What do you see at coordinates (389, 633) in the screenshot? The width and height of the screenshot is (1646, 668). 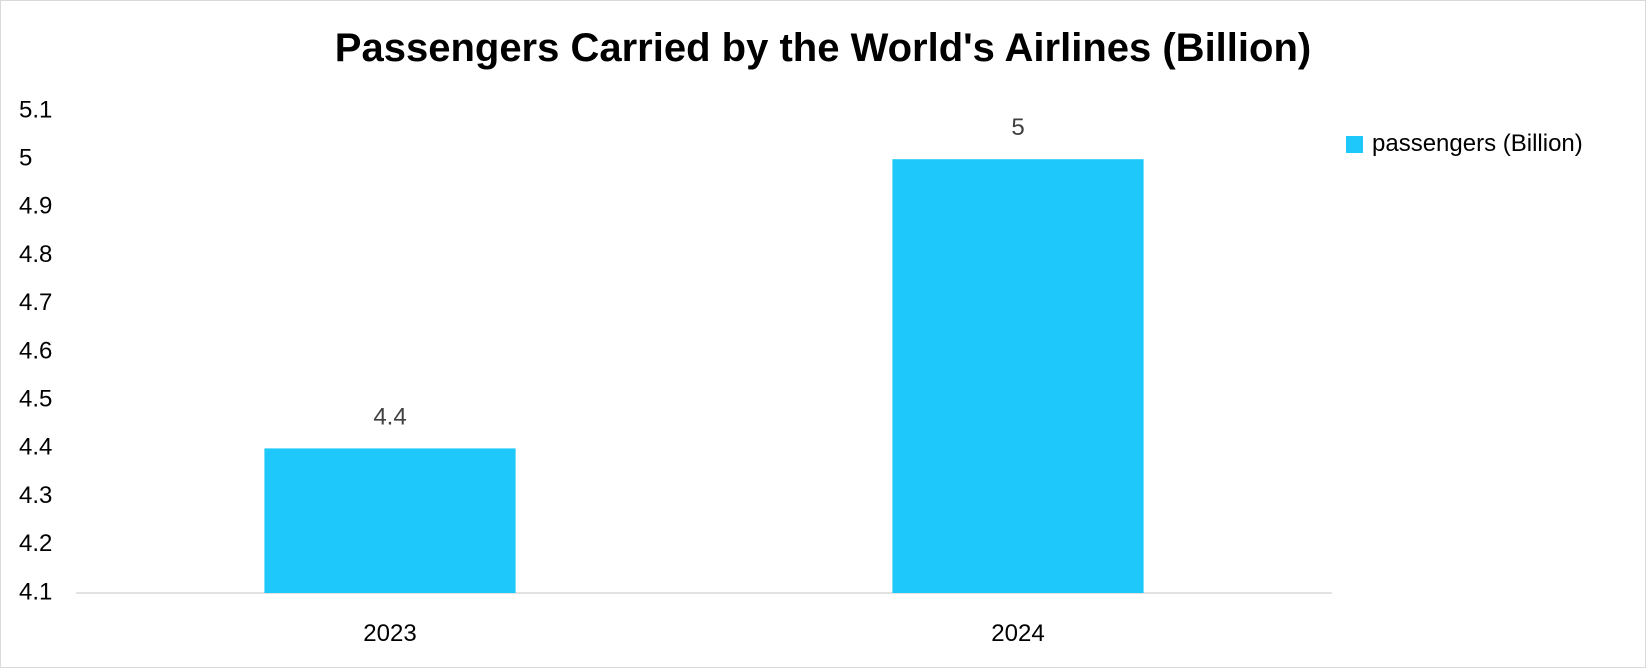 I see `x-tick-label: 2023` at bounding box center [389, 633].